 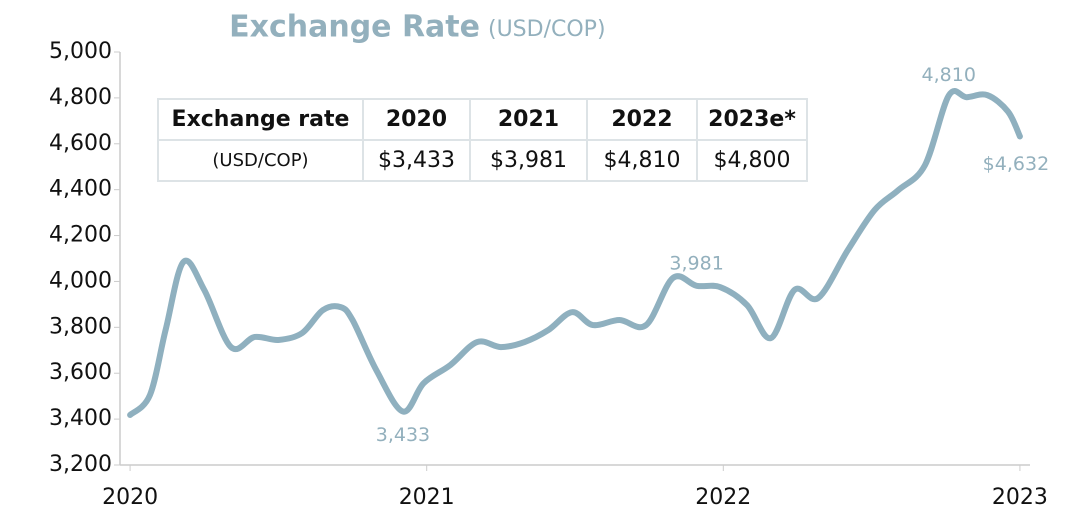 What do you see at coordinates (1016, 164) in the screenshot?
I see `data-label: $4,632` at bounding box center [1016, 164].